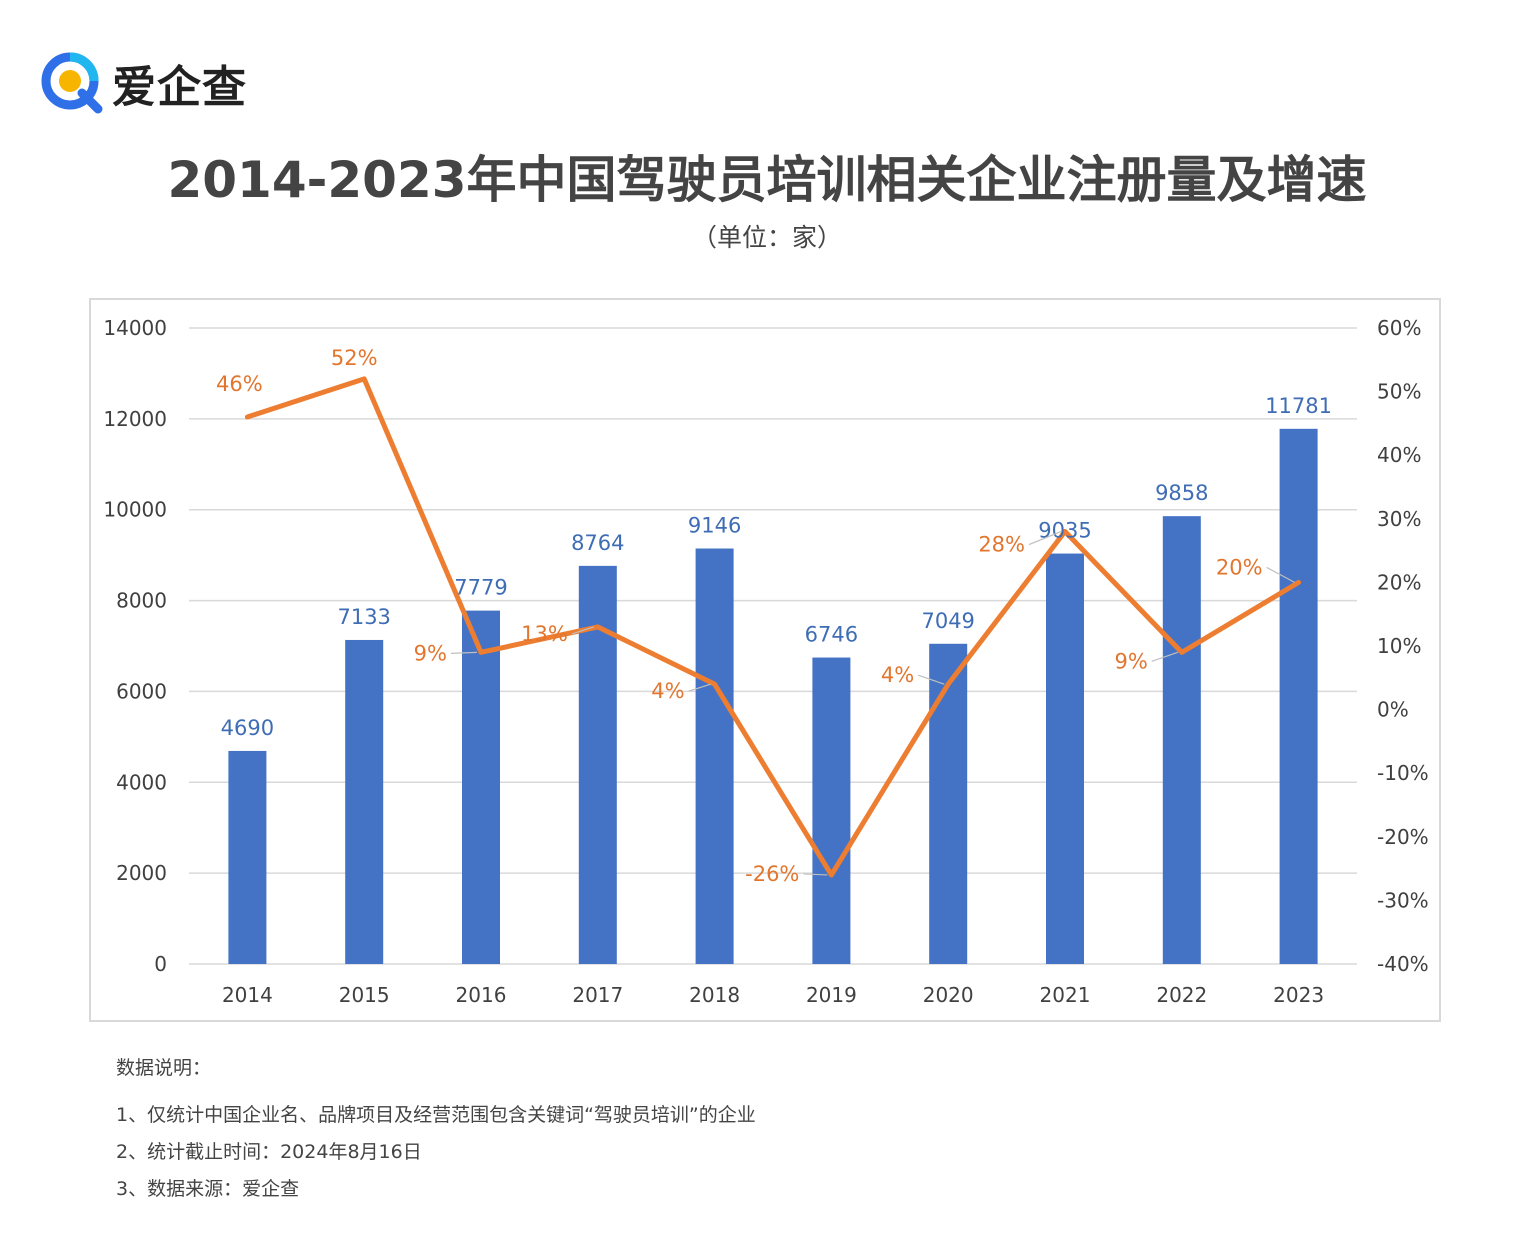 The height and width of the screenshot is (1238, 1534). Describe the element at coordinates (363, 617) in the screenshot. I see `bar-value-label: 7133` at that location.